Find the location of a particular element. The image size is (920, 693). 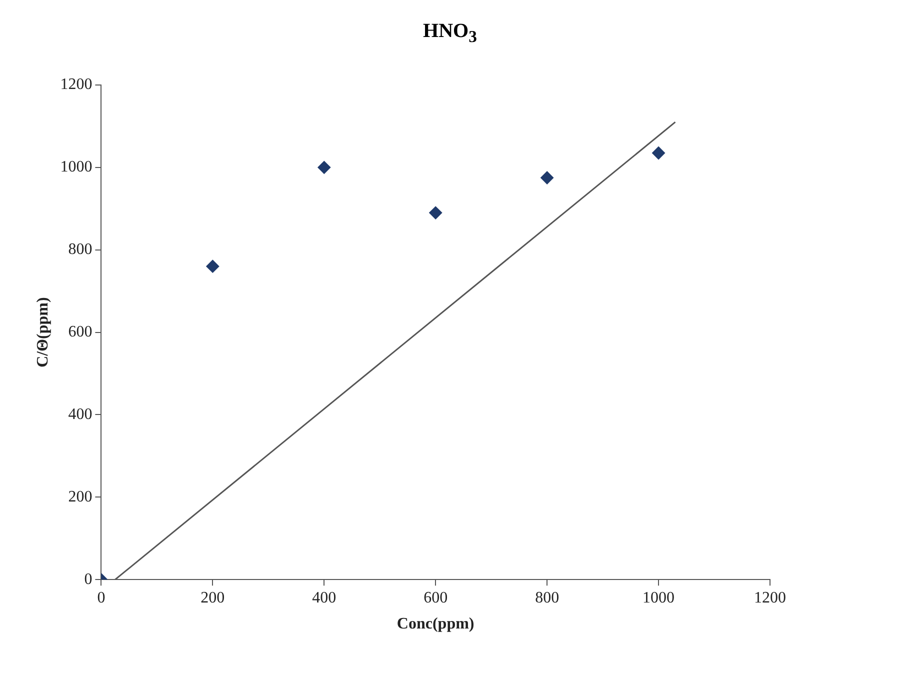

x-tick-label: 800 is located at coordinates (547, 597).